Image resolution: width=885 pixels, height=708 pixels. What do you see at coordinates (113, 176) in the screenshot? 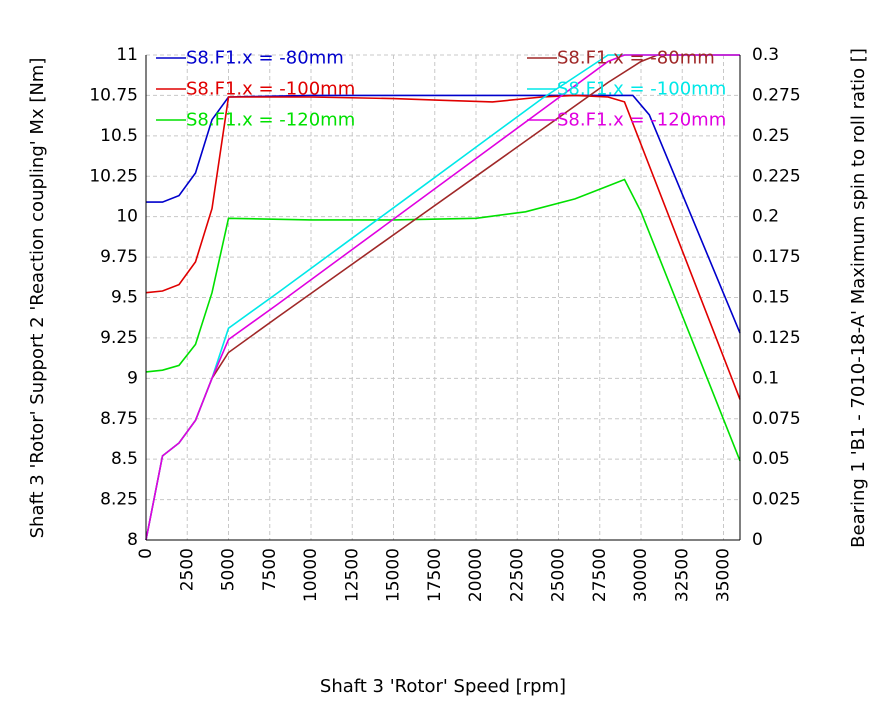
I see `y-left-tick-label: 10.25` at bounding box center [113, 176].